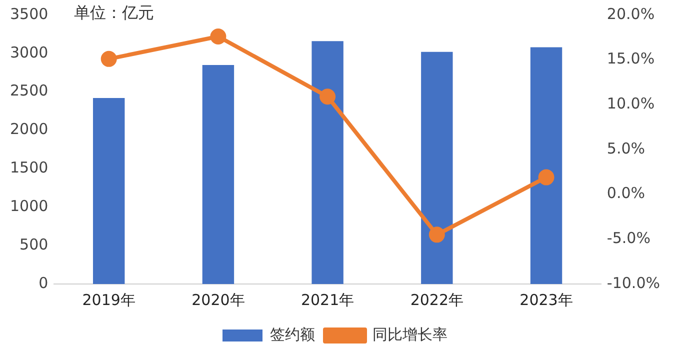  I want to click on y2-tick-label: -5.0%, so click(628, 238).